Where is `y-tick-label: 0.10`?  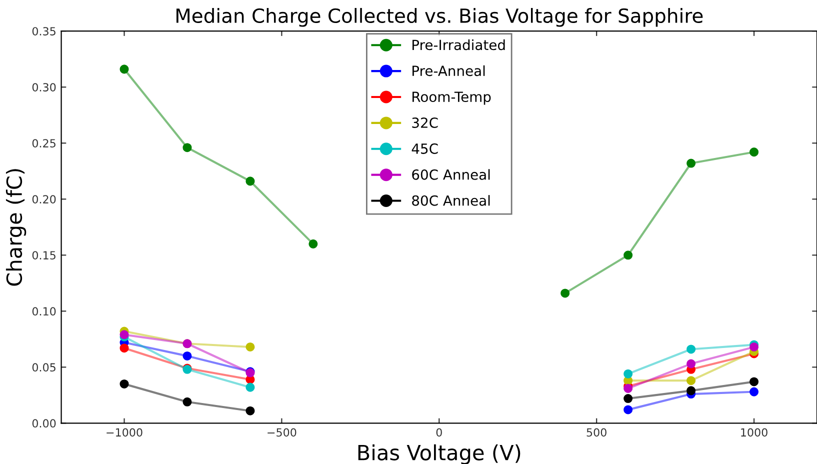 y-tick-label: 0.10 is located at coordinates (44, 311).